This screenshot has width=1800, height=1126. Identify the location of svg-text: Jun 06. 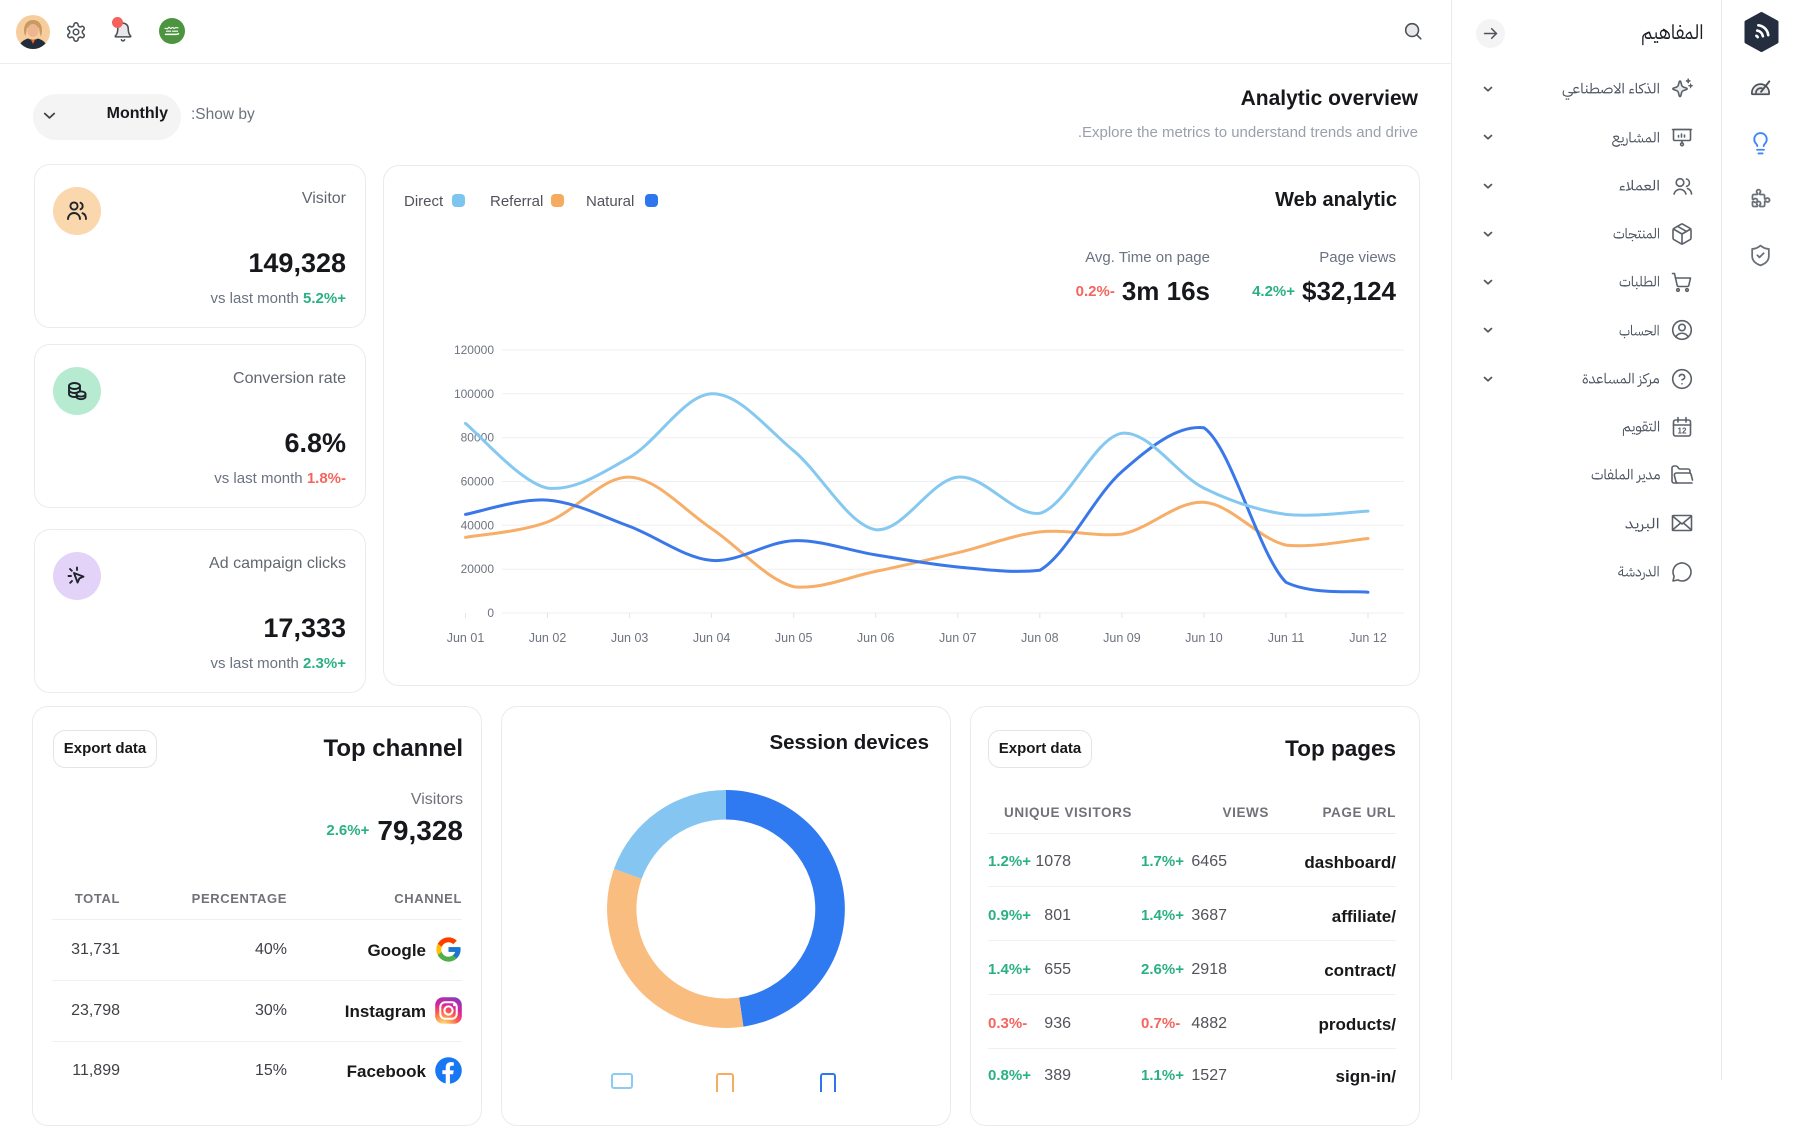
(876, 638).